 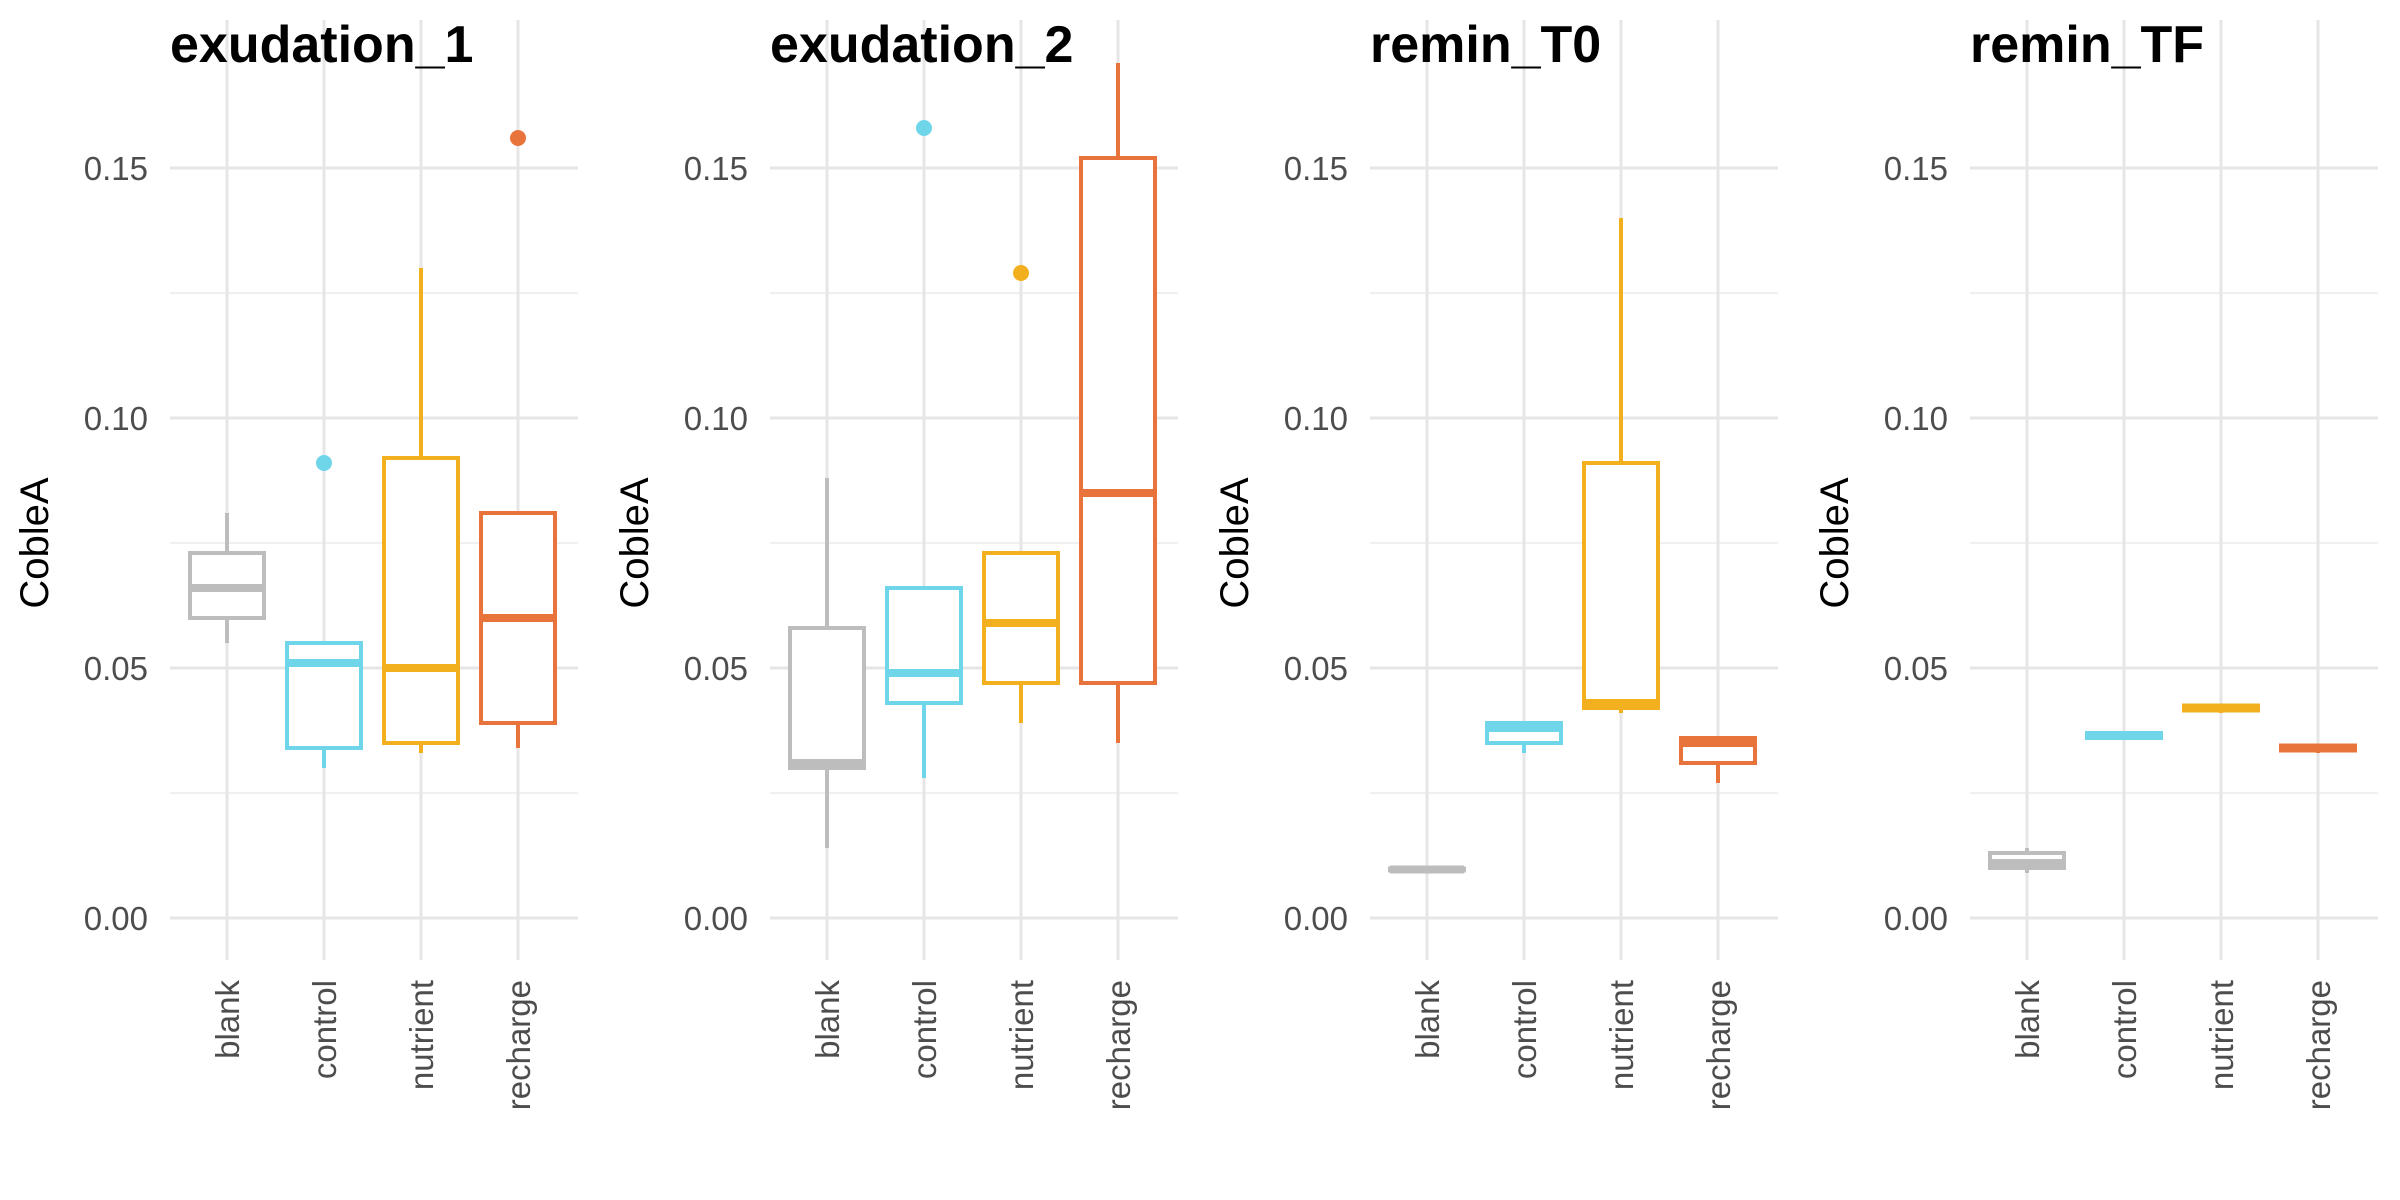 I want to click on panel-title: remin_T0, so click(x=1485, y=45).